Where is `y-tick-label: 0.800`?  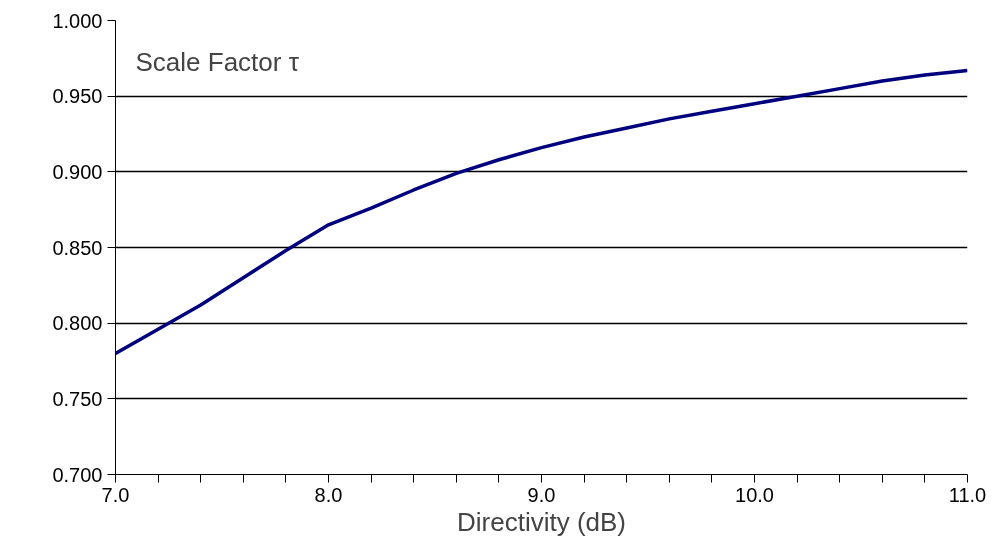 y-tick-label: 0.800 is located at coordinates (77, 323).